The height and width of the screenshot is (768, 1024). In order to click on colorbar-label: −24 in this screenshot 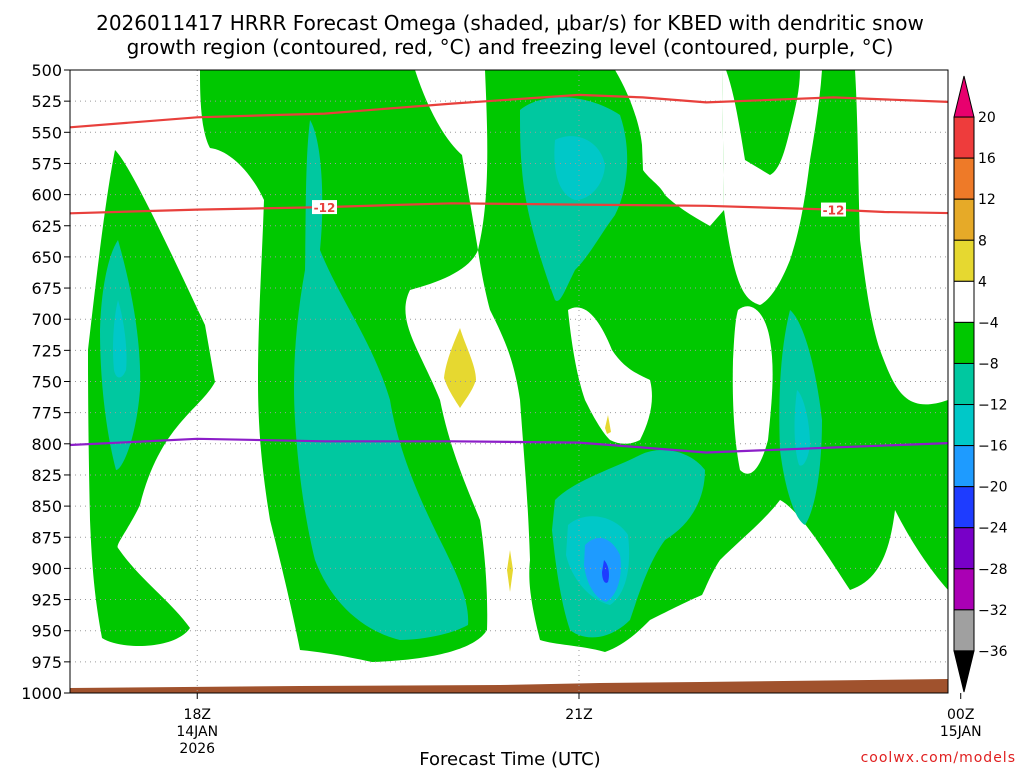, I will do `click(993, 529)`.